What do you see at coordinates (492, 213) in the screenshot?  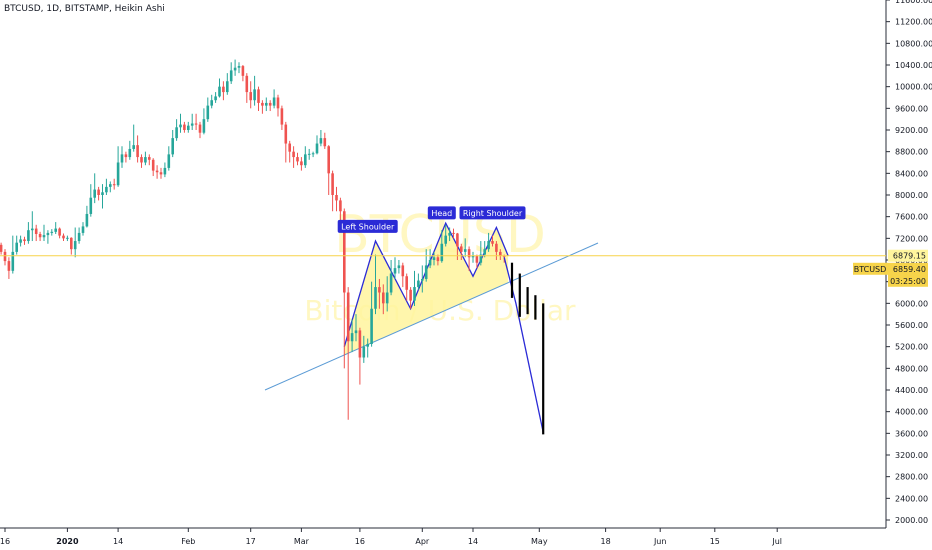 I see `pattern-label: Right Shoulder` at bounding box center [492, 213].